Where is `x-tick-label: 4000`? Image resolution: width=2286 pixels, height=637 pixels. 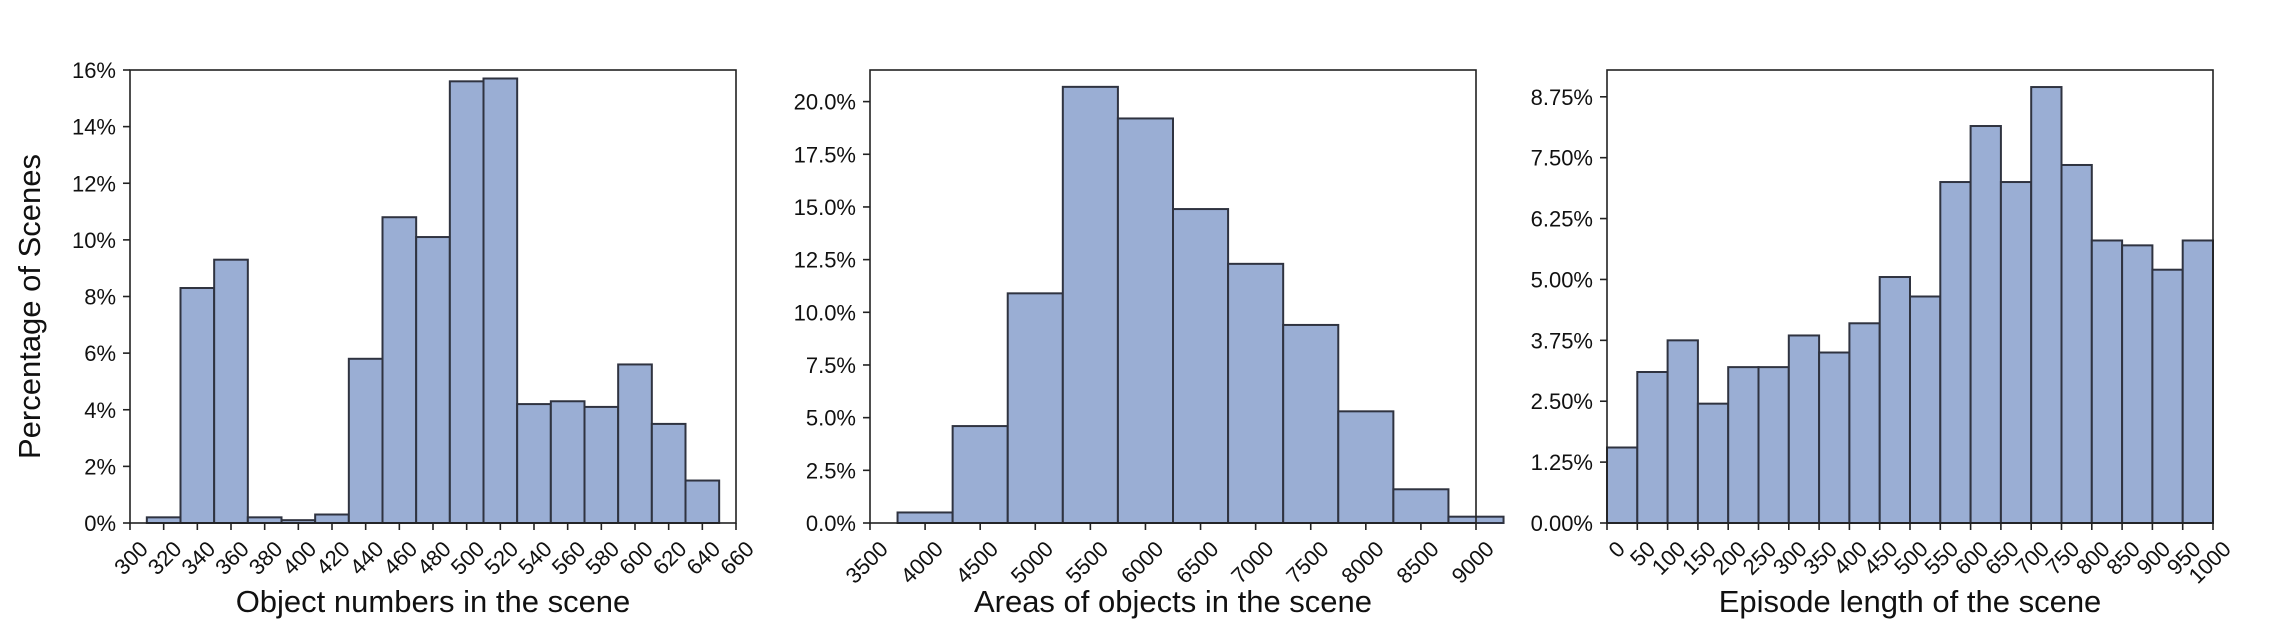
x-tick-label: 4000 is located at coordinates (922, 562).